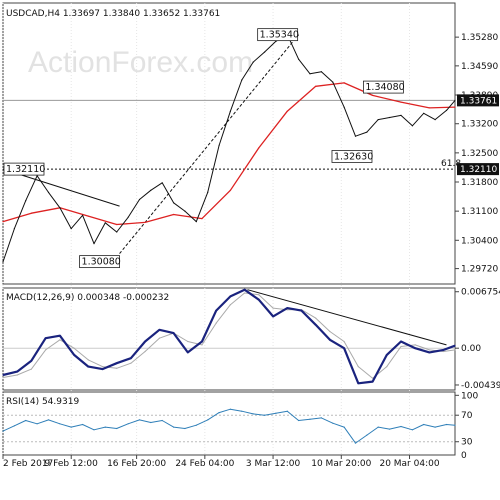  I want to click on x-tick-label: 16 Feb 20:00, so click(136, 464).